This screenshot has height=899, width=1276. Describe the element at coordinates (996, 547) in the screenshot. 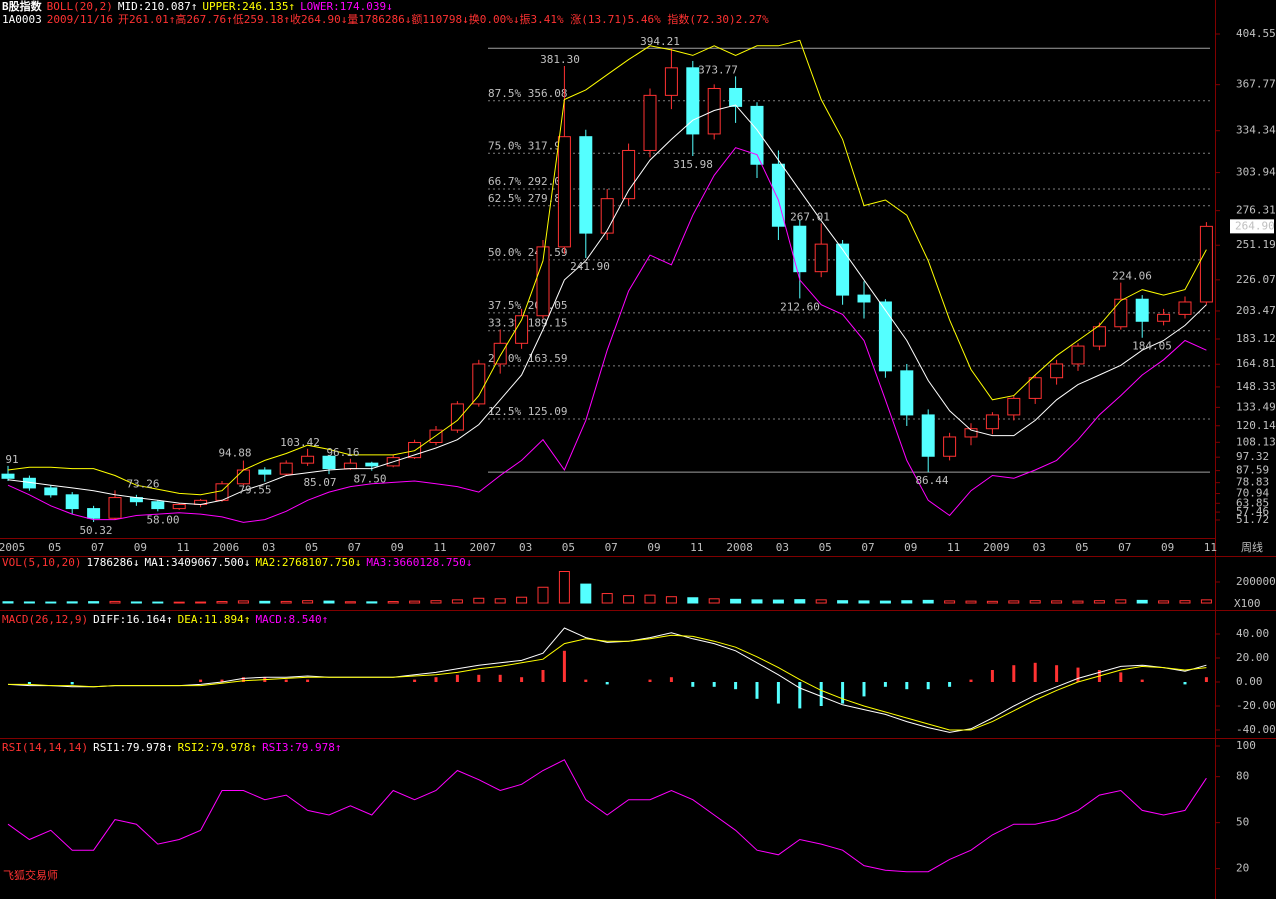

I see `x-tick-label: 2009` at that location.